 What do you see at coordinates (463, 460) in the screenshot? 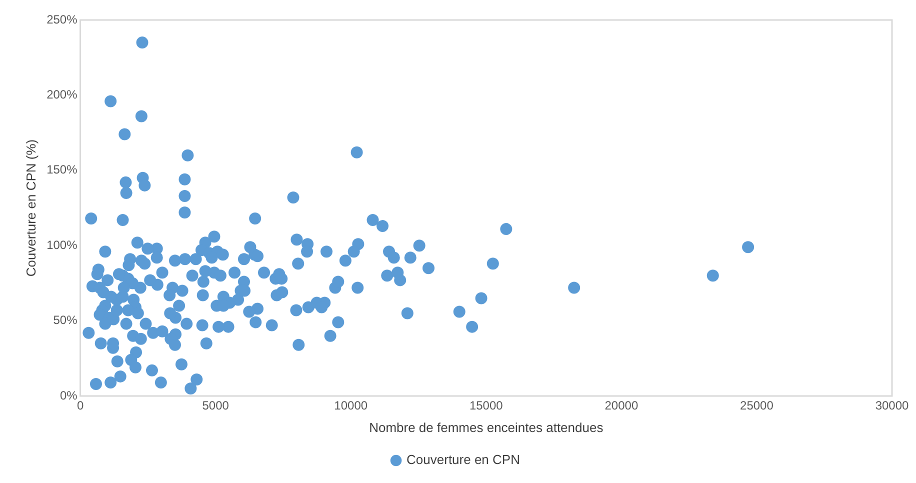
I see `legend-label: Couverture en CPN` at bounding box center [463, 460].